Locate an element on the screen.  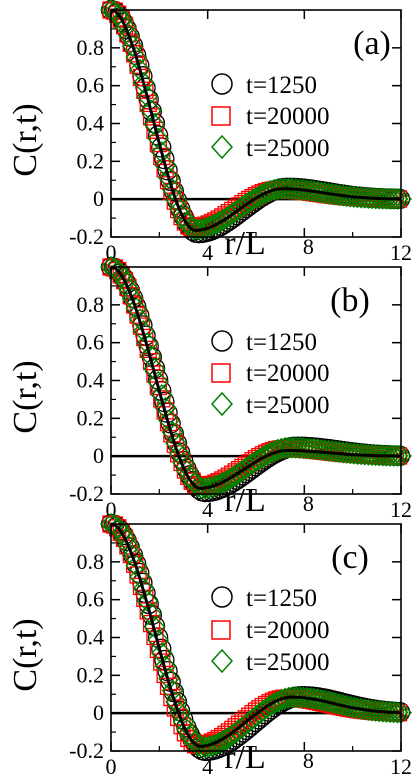
xtick-label: 8 is located at coordinates (308, 760).